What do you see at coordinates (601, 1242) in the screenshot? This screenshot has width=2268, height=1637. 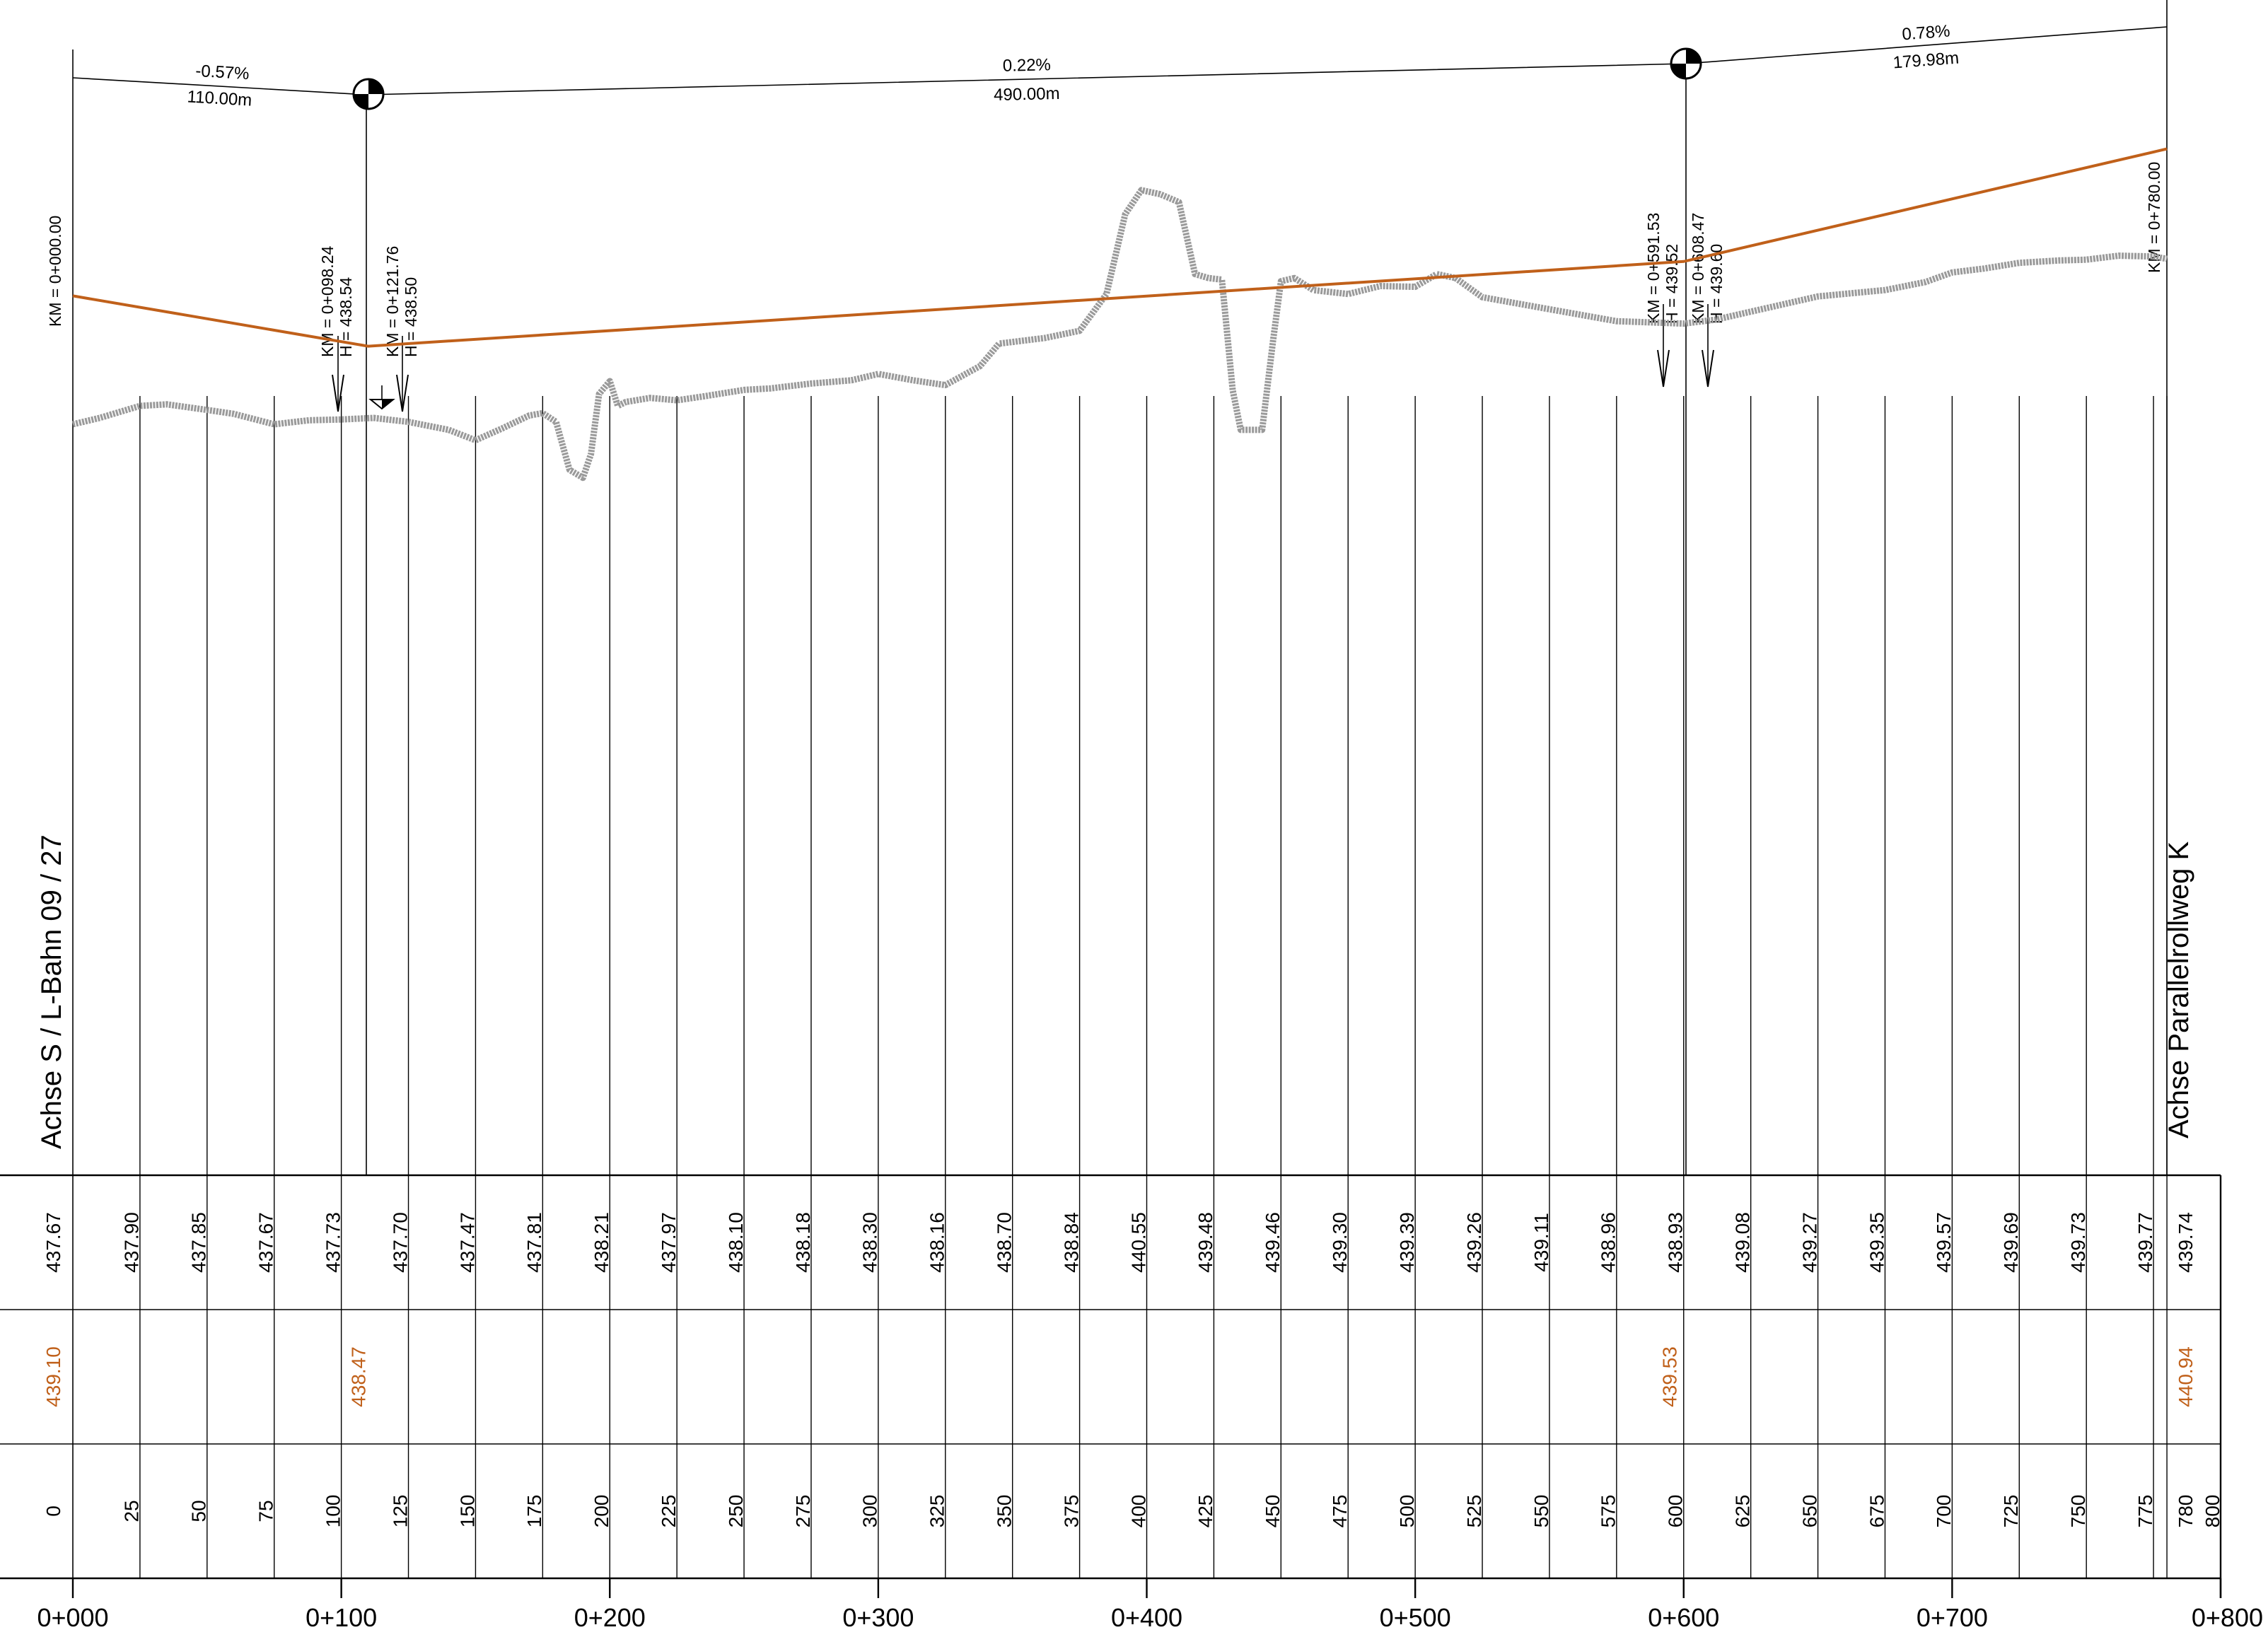 I see `terrain-height-cell: 438.21` at bounding box center [601, 1242].